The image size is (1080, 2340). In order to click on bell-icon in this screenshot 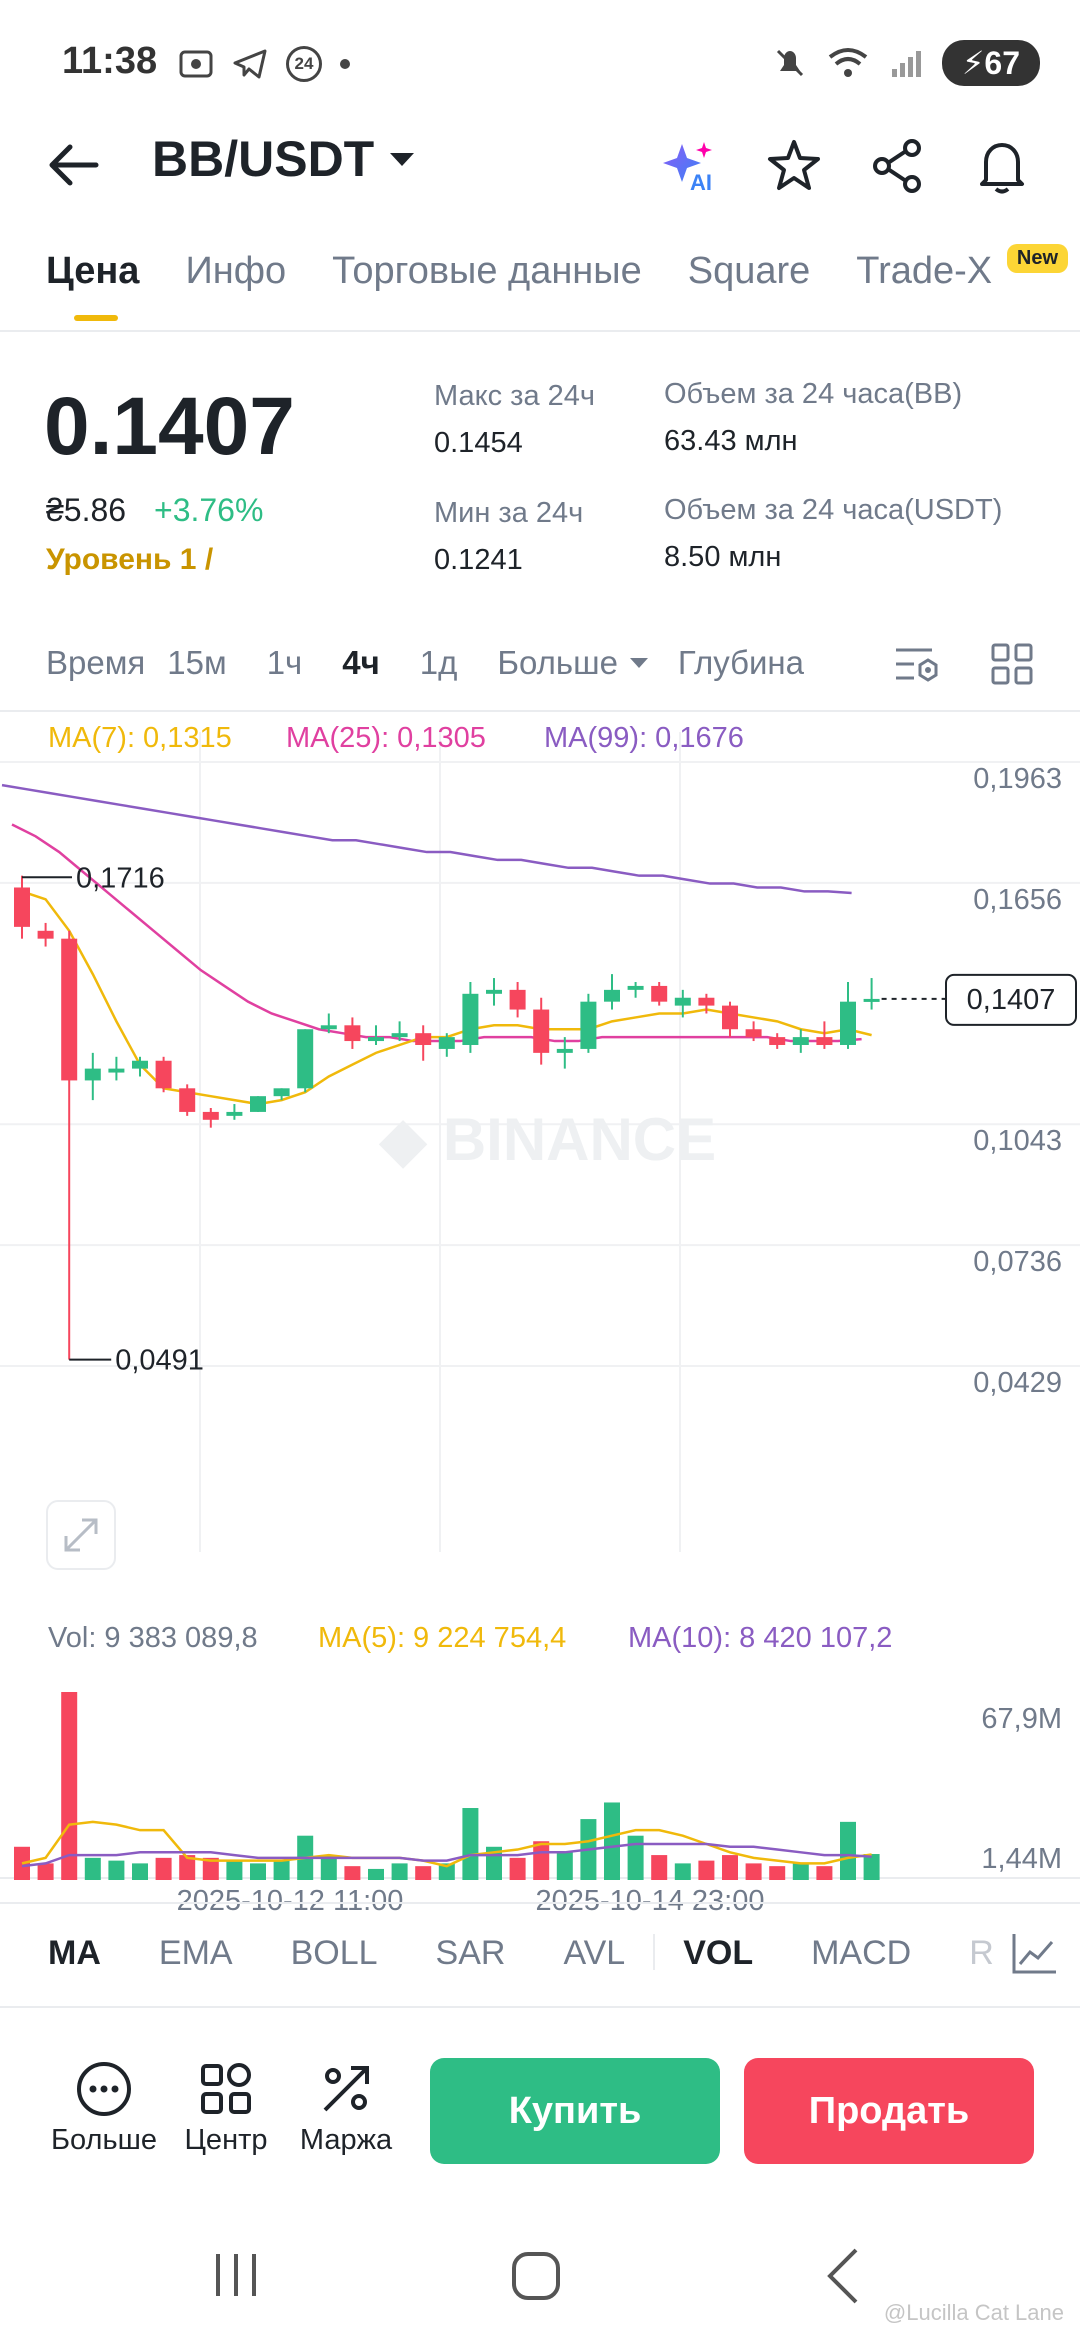, I will do `click(1002, 166)`.